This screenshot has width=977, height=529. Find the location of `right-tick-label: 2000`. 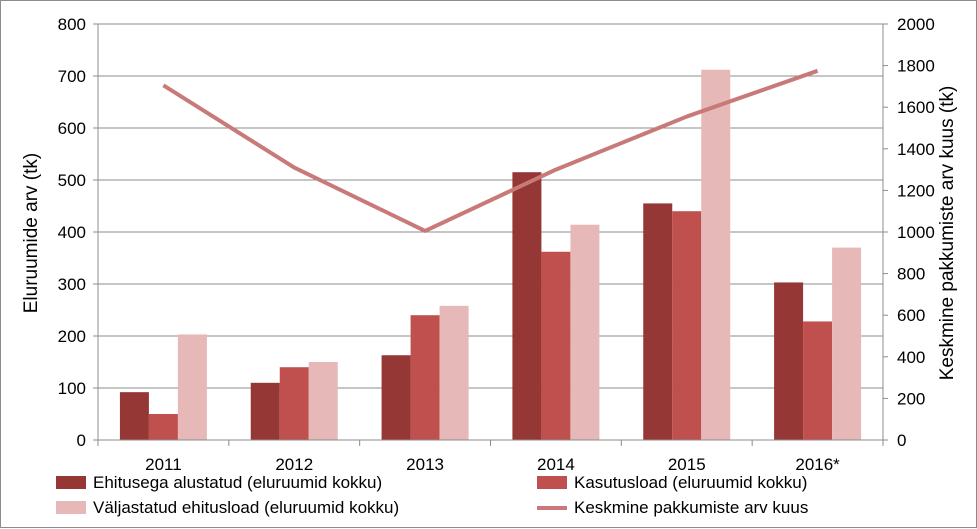

right-tick-label: 2000 is located at coordinates (916, 24).